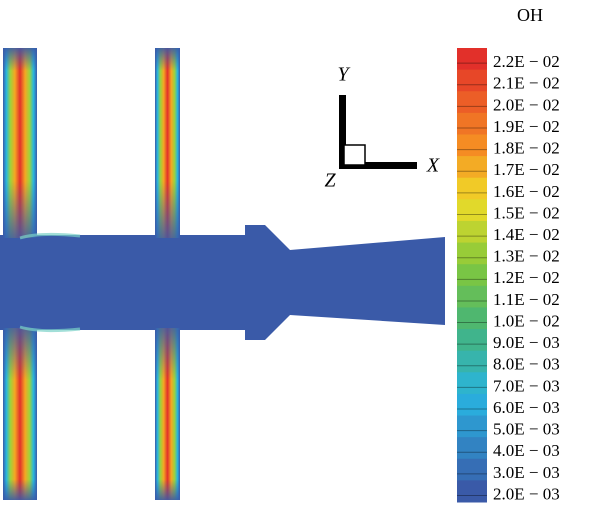  Describe the element at coordinates (526, 385) in the screenshot. I see `colorbar-label: 7.0E − 03` at that location.